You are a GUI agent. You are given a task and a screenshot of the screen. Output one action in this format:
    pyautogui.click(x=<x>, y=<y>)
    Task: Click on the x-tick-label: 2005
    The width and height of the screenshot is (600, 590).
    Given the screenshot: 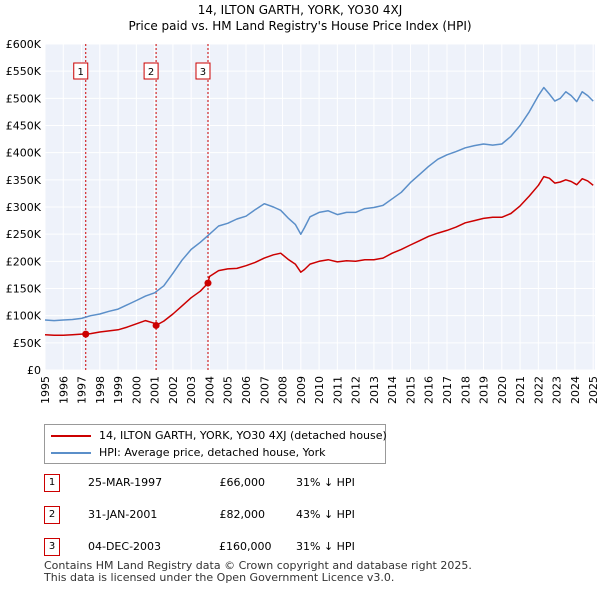 What is the action you would take?
    pyautogui.click(x=228, y=390)
    